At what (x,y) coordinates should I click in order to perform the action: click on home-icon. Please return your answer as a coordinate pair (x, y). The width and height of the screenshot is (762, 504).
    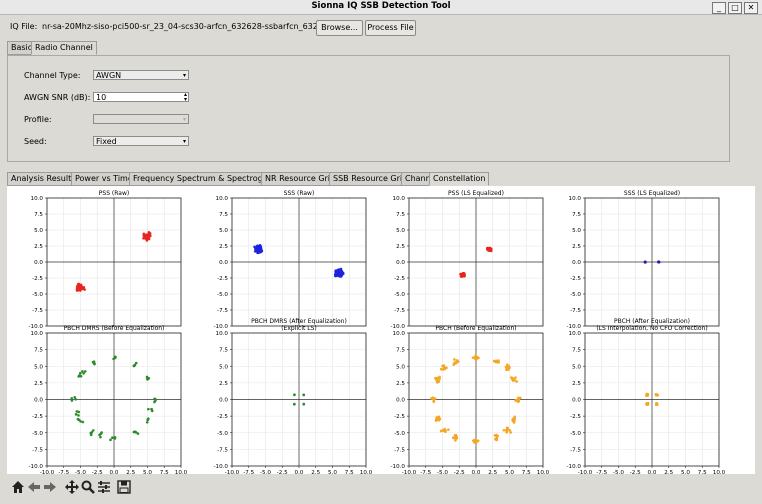
    Looking at the image, I should click on (18, 487).